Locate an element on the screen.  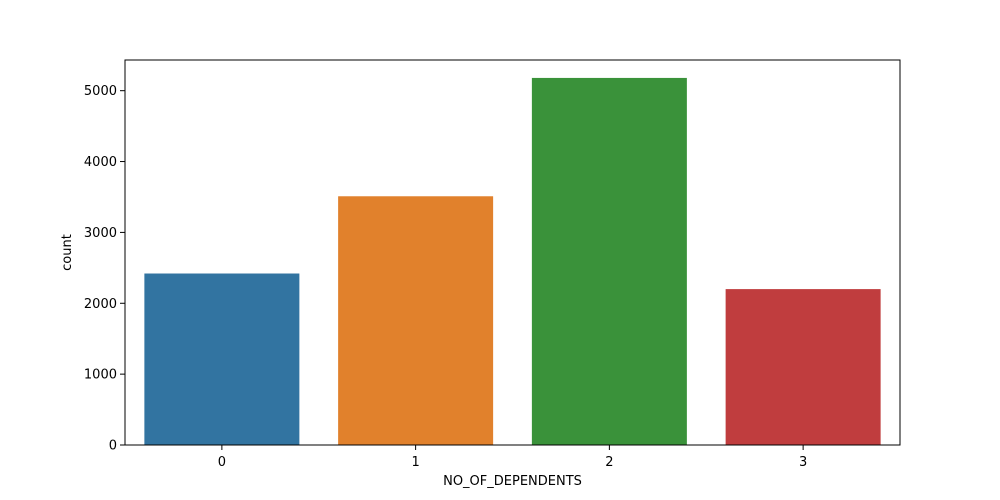
x-tick-label: 1 is located at coordinates (415, 462).